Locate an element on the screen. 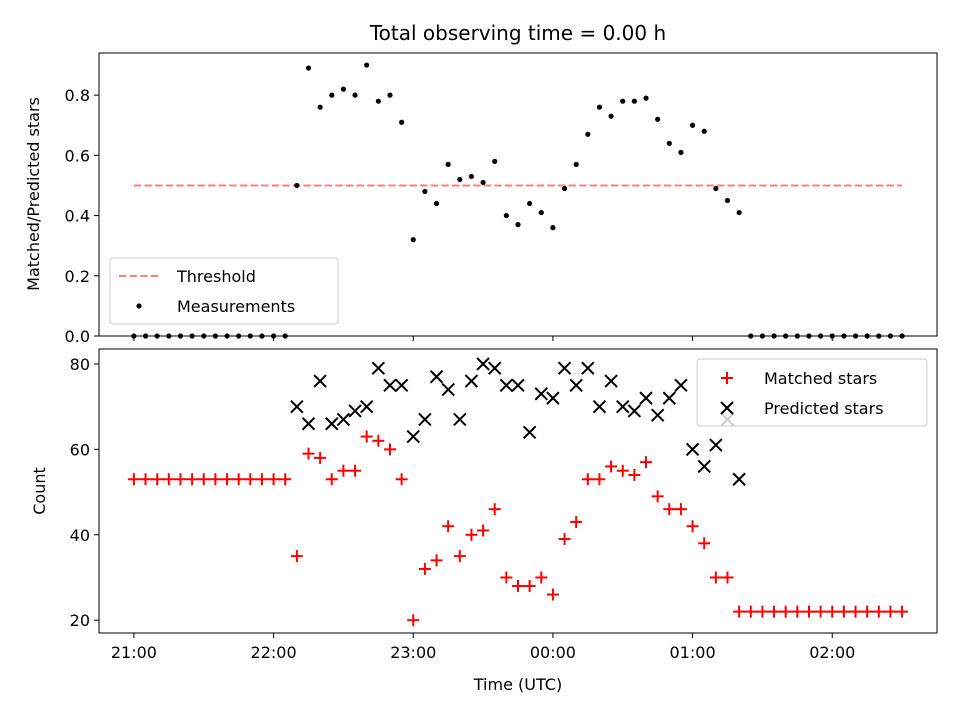 The height and width of the screenshot is (720, 960). count-y-tick-label: 20 is located at coordinates (80, 620).